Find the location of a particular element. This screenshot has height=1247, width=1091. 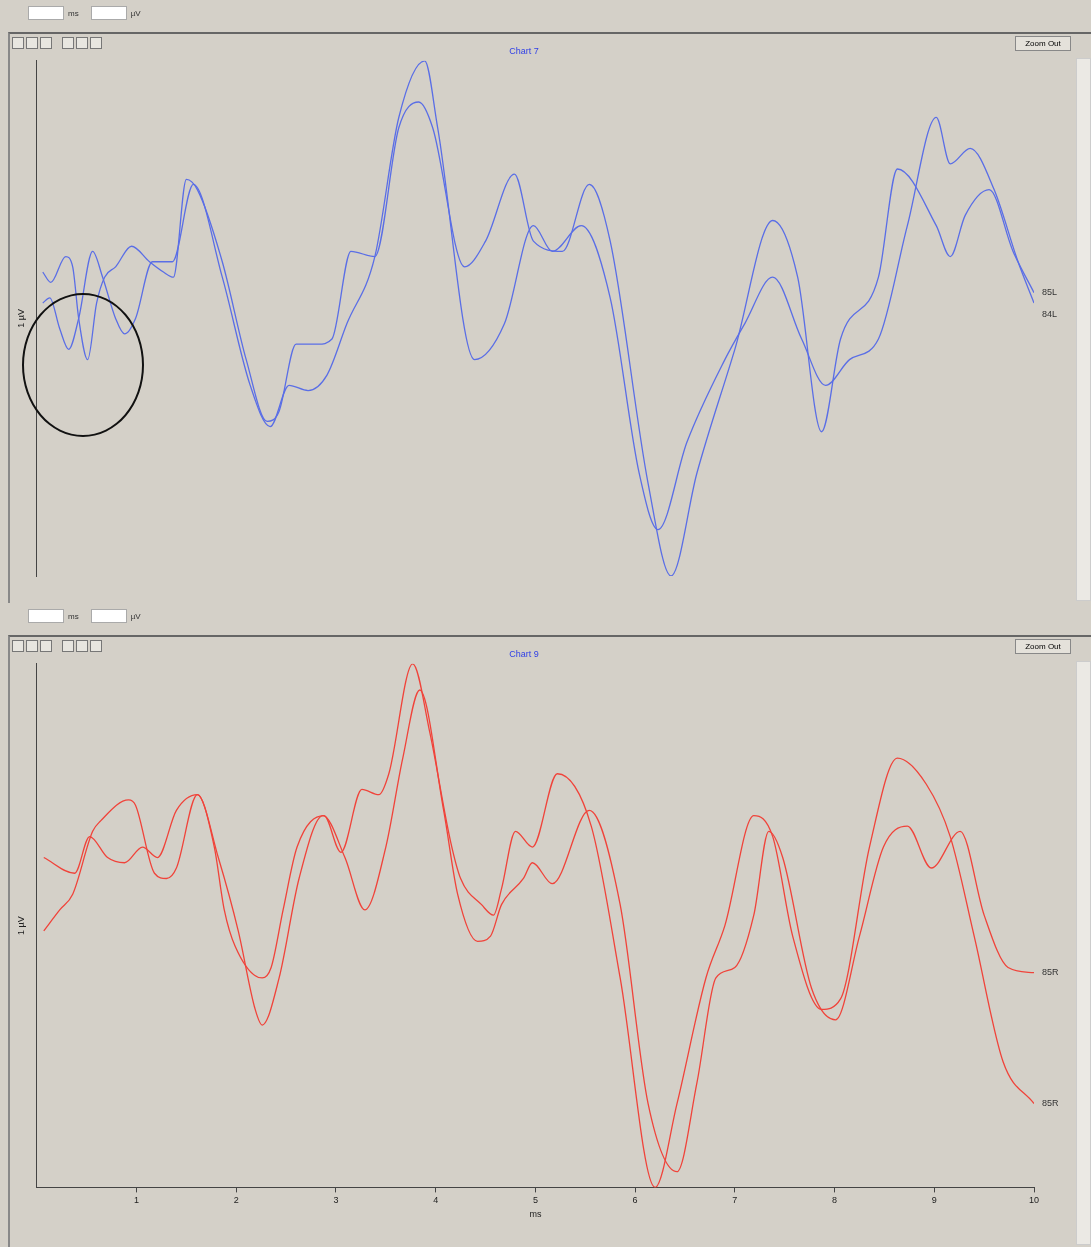

x-tick-label: 8 is located at coordinates (835, 1200).